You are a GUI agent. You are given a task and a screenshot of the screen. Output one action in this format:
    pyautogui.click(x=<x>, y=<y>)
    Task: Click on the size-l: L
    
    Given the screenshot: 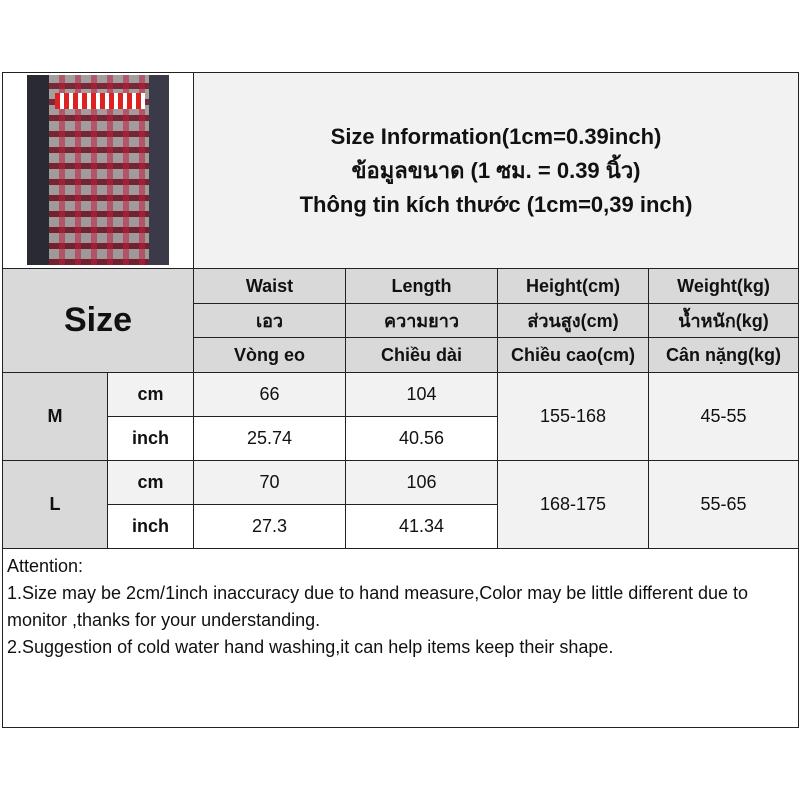 What is the action you would take?
    pyautogui.click(x=55, y=504)
    